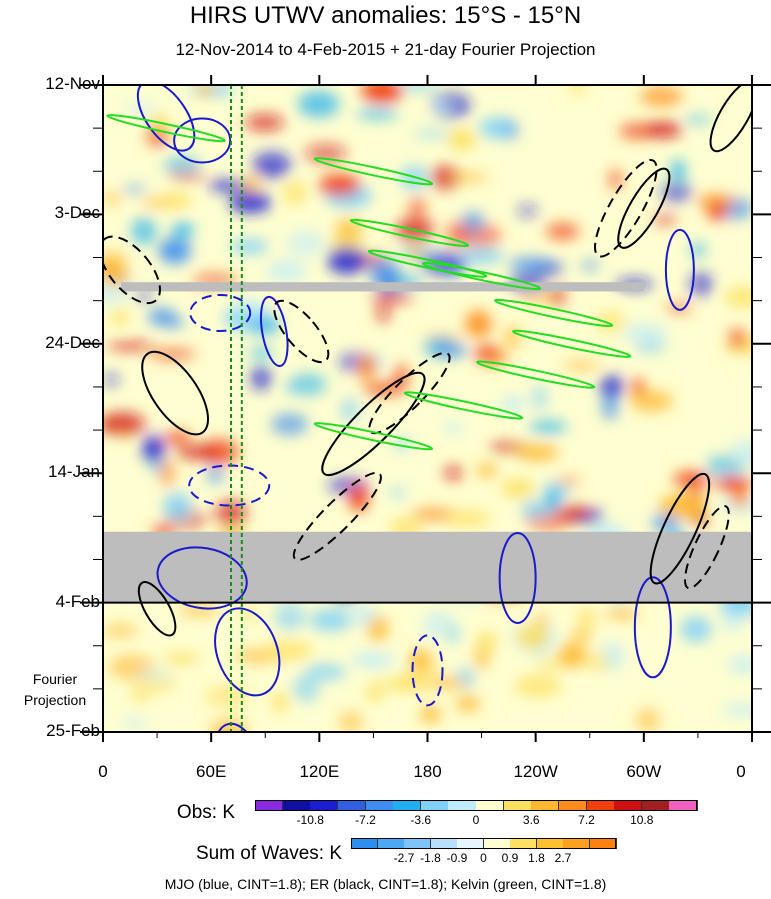 Image resolution: width=771 pixels, height=899 pixels. I want to click on colorbar-tick-label: 0.9, so click(510, 858).